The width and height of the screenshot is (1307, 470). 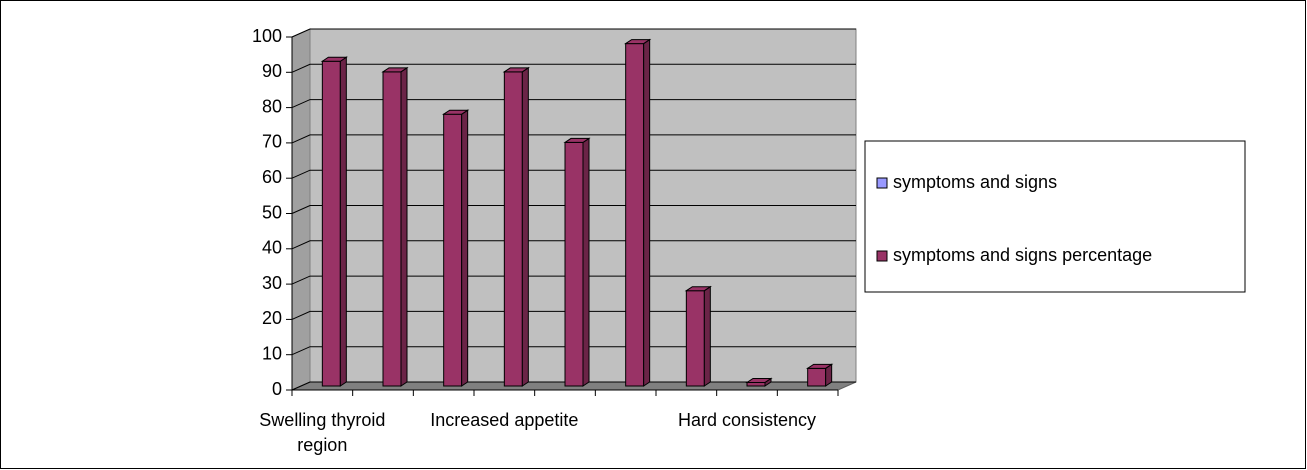 What do you see at coordinates (272, 318) in the screenshot?
I see `y-tick-label: 20` at bounding box center [272, 318].